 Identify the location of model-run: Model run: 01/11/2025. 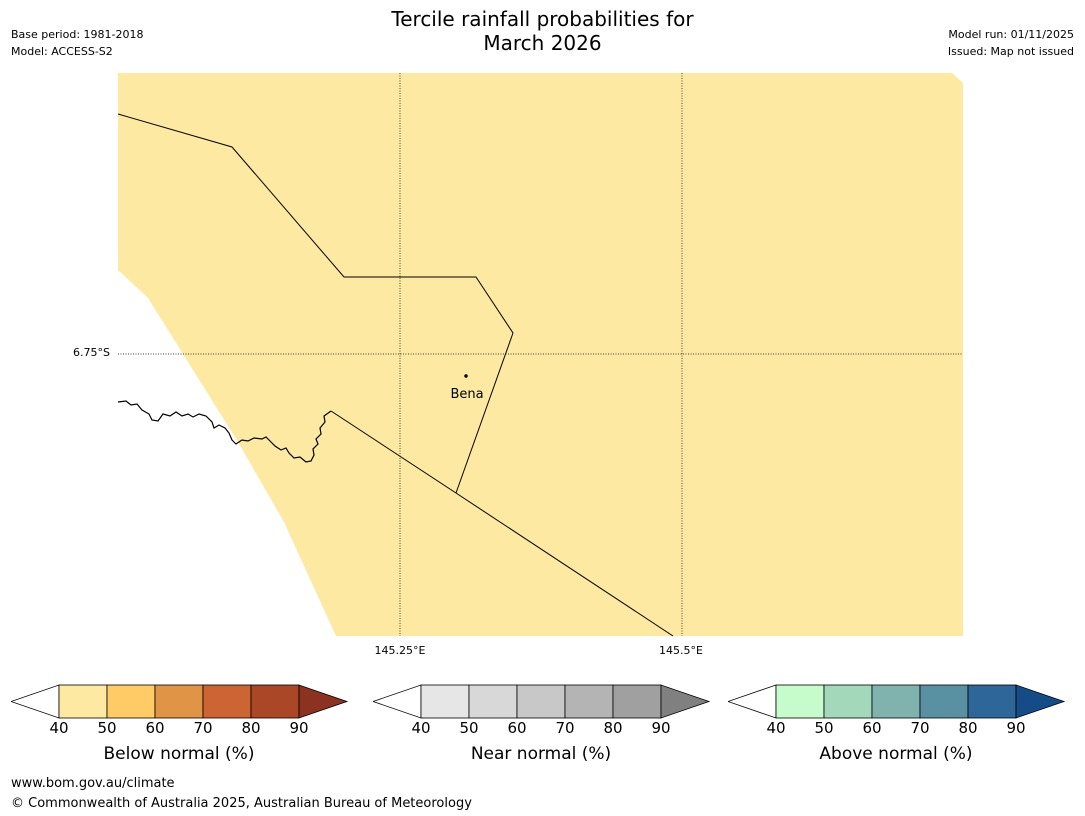
(1011, 34).